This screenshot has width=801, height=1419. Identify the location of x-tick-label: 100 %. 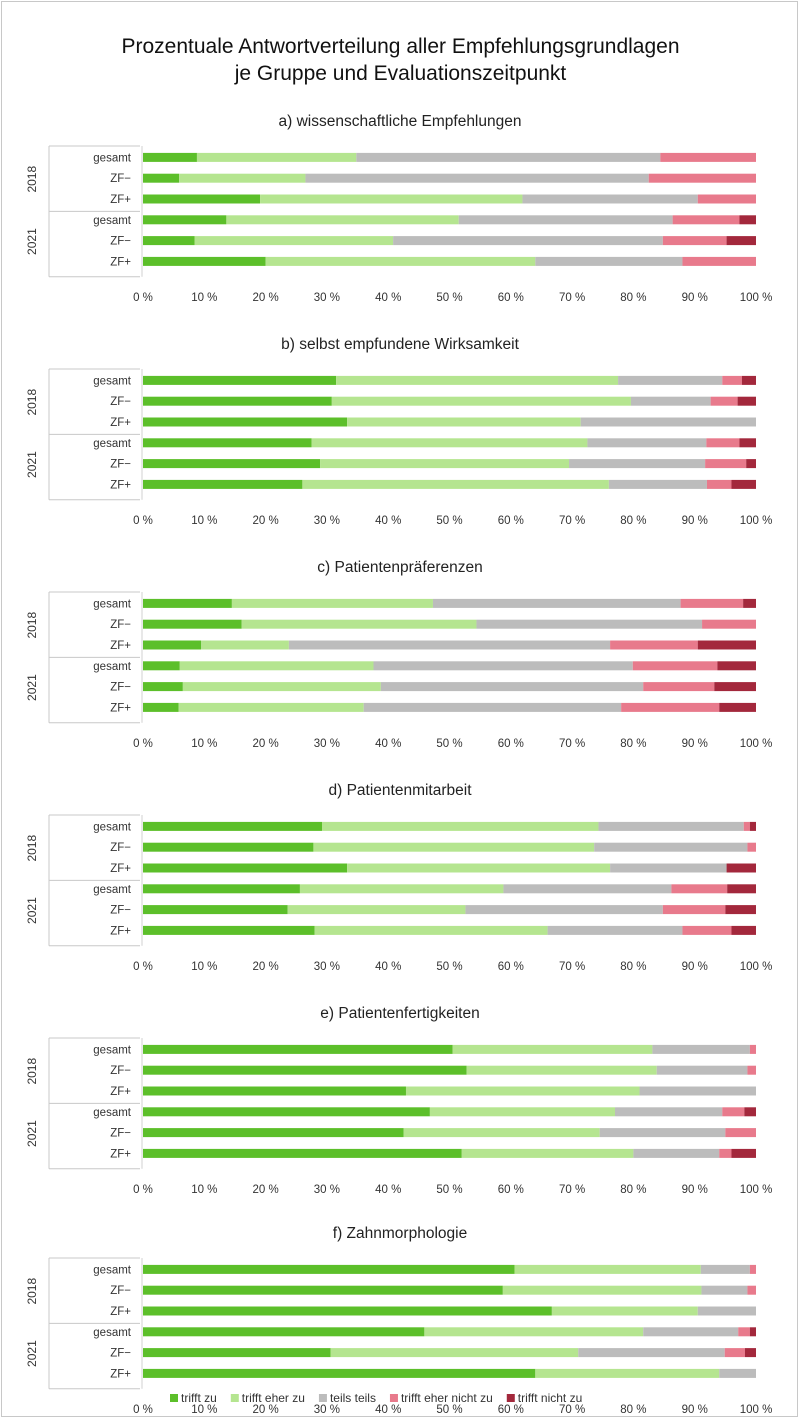
(756, 1410).